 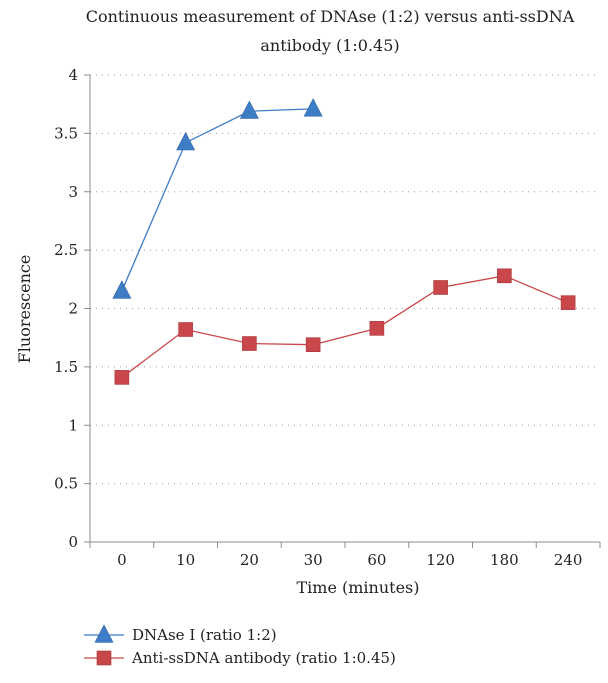 What do you see at coordinates (357, 587) in the screenshot?
I see `x-axis-label: Time (minutes)` at bounding box center [357, 587].